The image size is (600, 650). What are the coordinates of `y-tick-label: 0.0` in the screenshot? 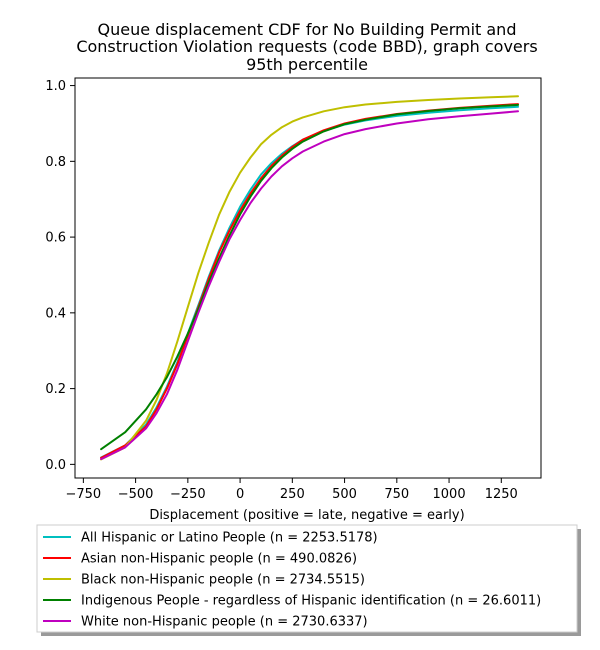 It's located at (55, 465).